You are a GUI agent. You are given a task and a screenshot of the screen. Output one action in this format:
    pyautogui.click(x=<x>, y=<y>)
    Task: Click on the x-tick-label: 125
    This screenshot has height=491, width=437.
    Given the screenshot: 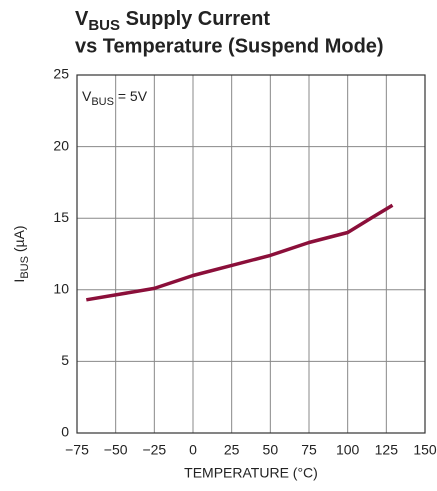 What is the action you would take?
    pyautogui.click(x=387, y=450)
    